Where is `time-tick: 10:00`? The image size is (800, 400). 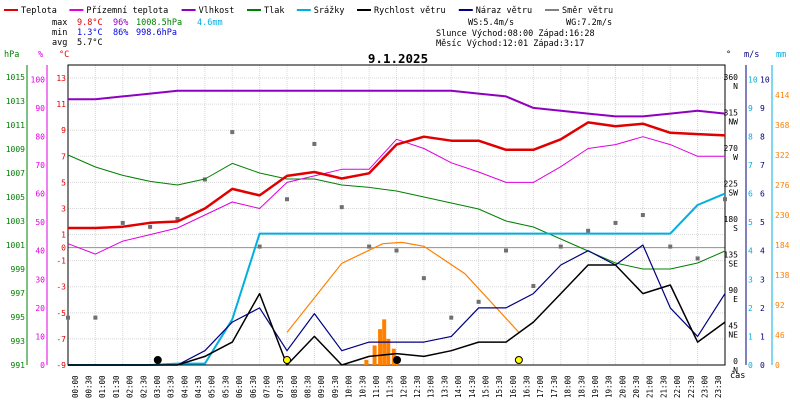 time-tick: 10:00 is located at coordinates (349, 386).